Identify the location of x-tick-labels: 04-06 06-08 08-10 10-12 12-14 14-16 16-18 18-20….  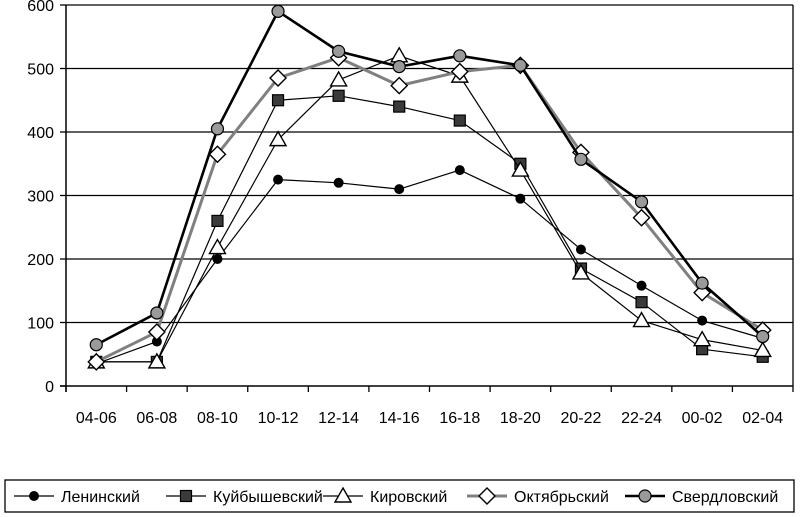
(429, 418).